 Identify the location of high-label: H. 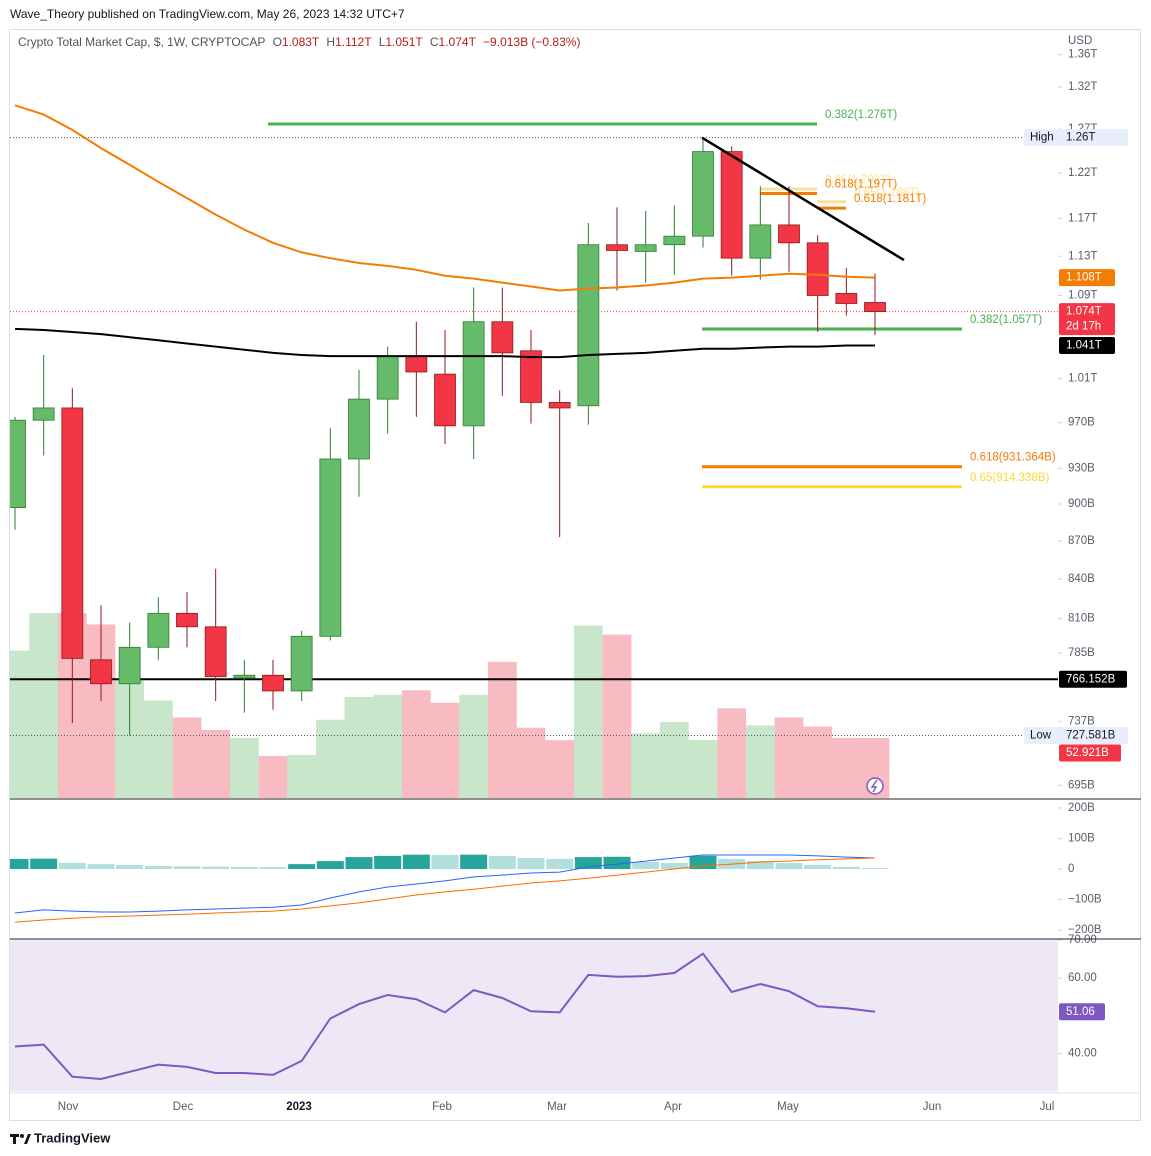
(330, 42).